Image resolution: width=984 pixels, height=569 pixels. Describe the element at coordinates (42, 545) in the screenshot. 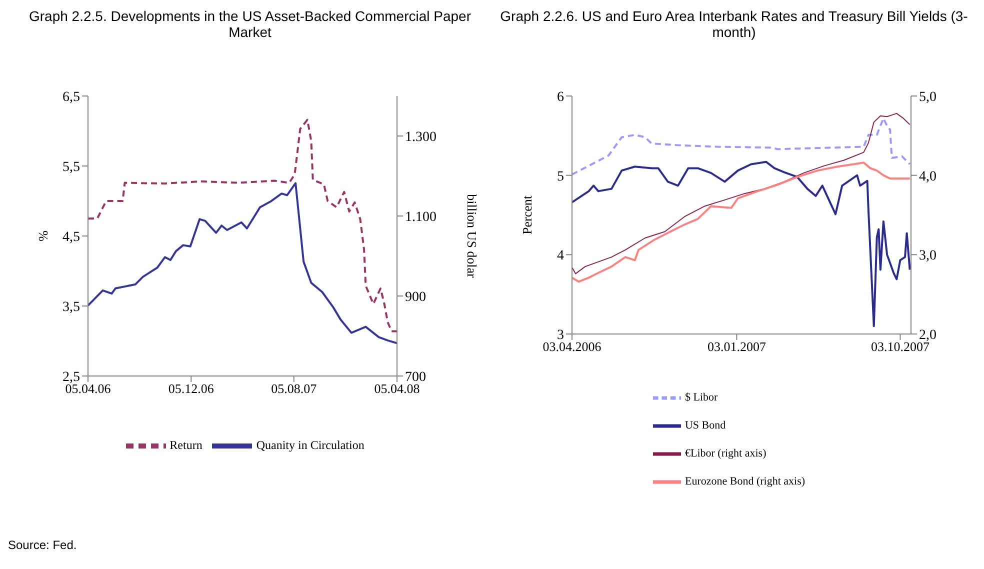

I see `source-note: Source: Fed.` at that location.